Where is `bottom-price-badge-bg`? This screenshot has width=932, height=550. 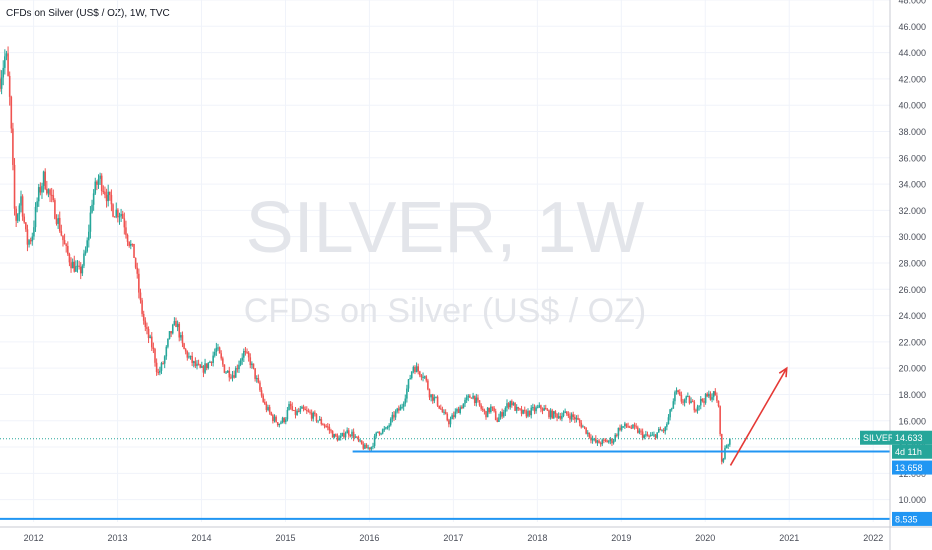
bottom-price-badge-bg is located at coordinates (912, 518).